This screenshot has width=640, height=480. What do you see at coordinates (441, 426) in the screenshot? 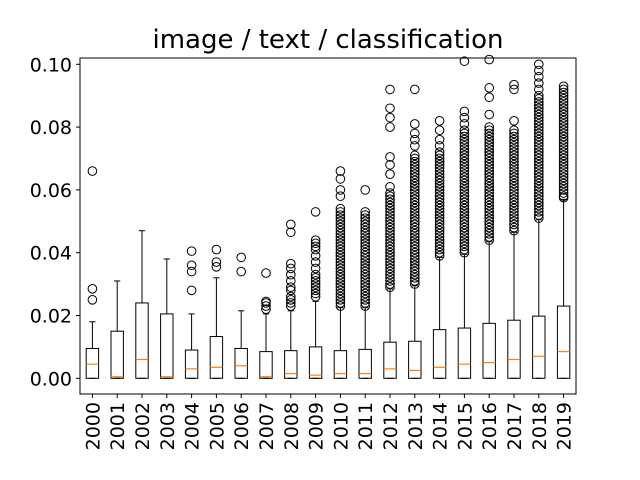
I see `x-tick-label: 2014` at bounding box center [441, 426].